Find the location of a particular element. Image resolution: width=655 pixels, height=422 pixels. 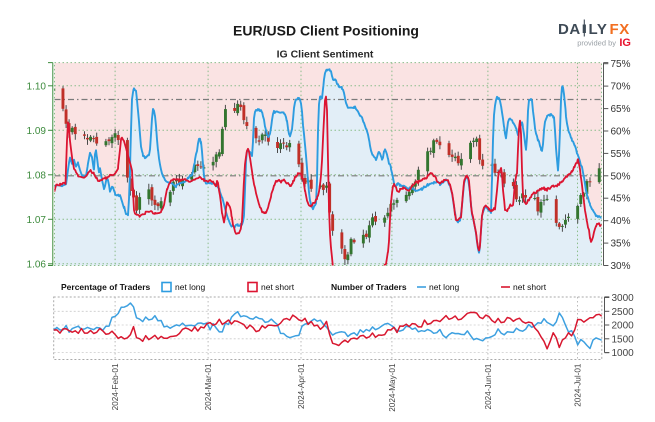

svg-text: 70% is located at coordinates (621, 87).